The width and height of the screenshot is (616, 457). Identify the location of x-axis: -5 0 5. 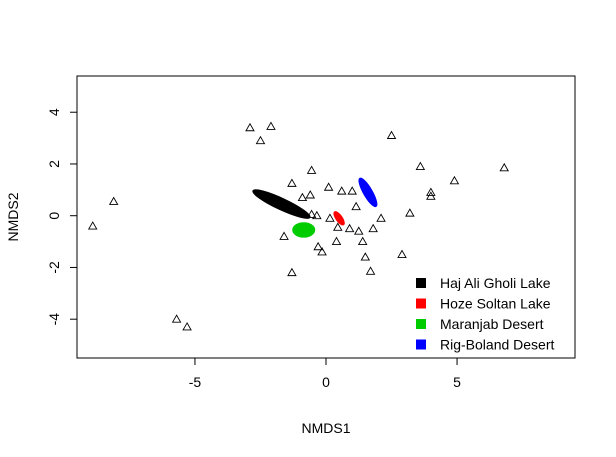
(325, 373).